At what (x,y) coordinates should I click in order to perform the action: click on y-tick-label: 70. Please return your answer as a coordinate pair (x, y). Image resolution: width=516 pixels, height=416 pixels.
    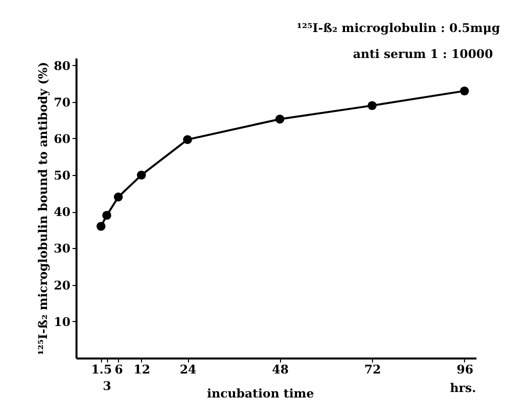
    Looking at the image, I should click on (62, 102).